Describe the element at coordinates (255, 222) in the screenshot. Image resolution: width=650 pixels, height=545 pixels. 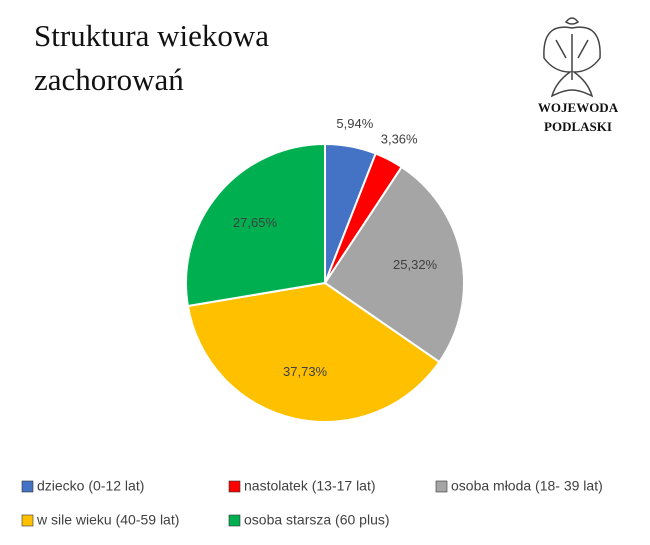
I see `data-label: 27,65%` at that location.